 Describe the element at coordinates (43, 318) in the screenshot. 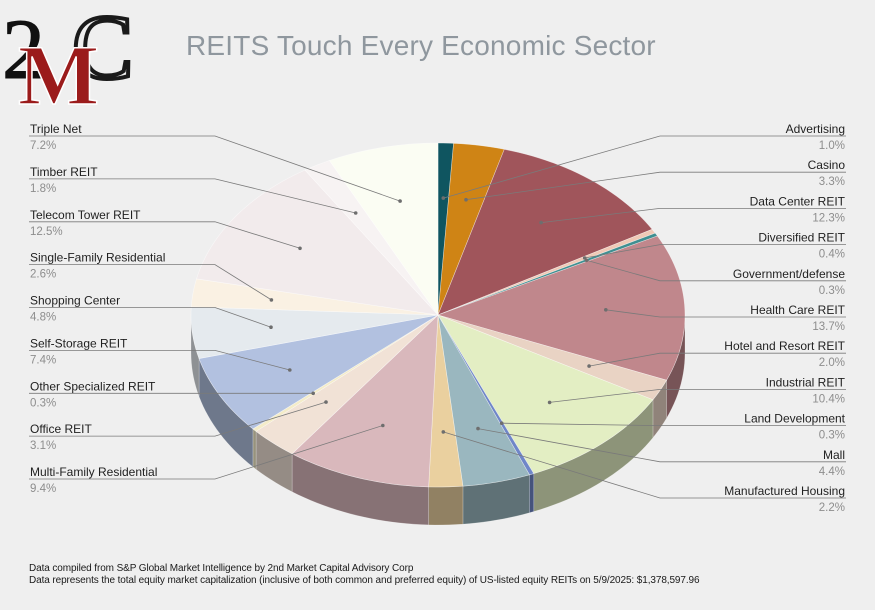

I see `slice-percent-label: 4.8%` at that location.